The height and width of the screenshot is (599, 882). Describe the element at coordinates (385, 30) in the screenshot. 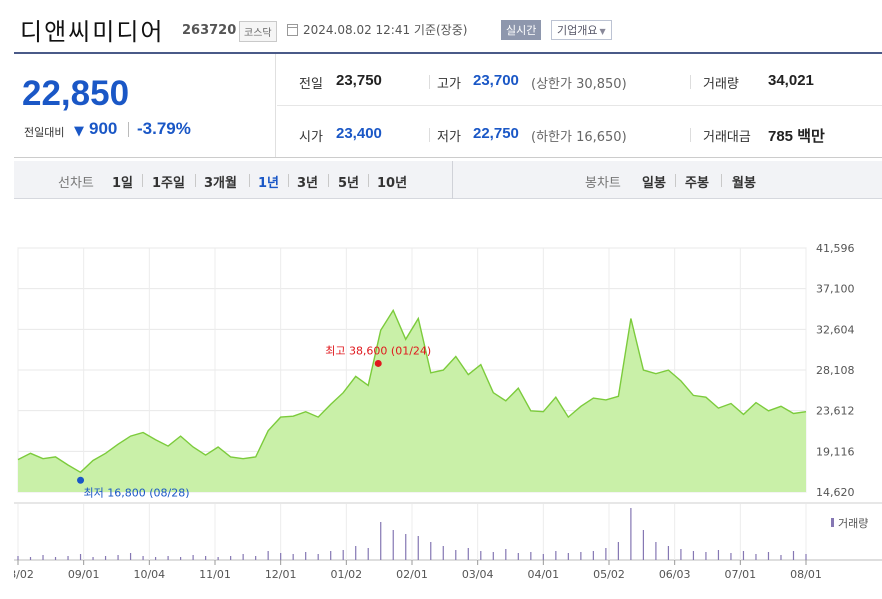

I see `timestamp: 2024.08.02 12:41 기준(장중)` at that location.